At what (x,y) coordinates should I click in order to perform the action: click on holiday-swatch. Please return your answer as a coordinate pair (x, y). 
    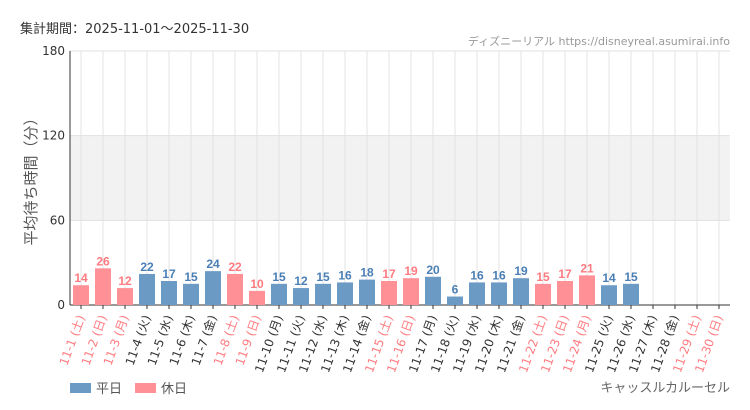
    Looking at the image, I should click on (145, 387).